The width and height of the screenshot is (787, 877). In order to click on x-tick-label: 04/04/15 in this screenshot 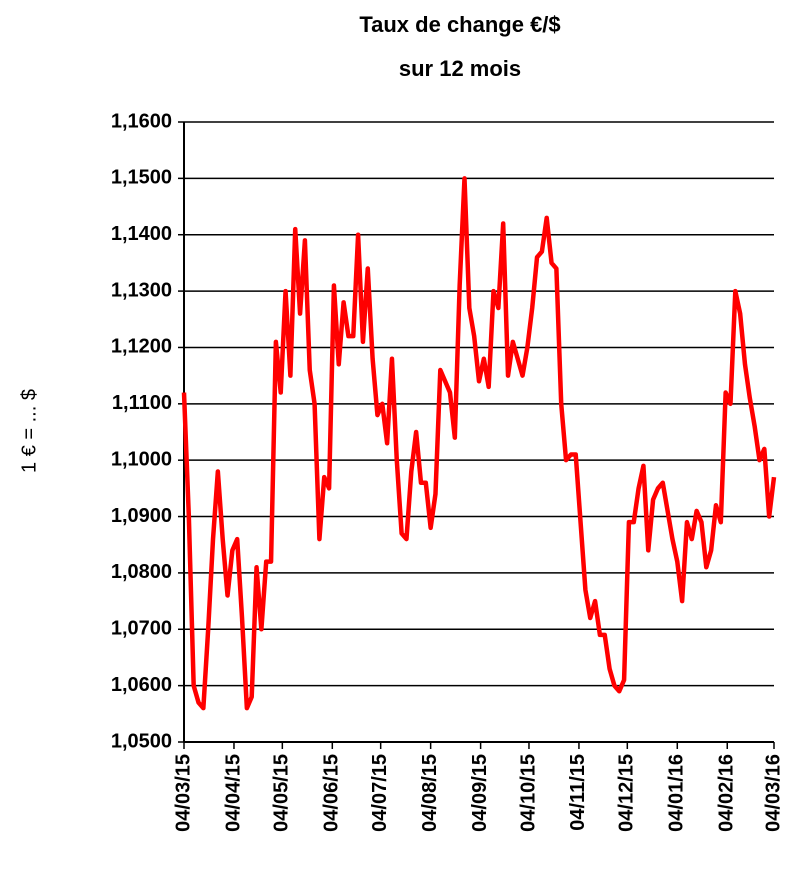, I will do `click(233, 793)`.